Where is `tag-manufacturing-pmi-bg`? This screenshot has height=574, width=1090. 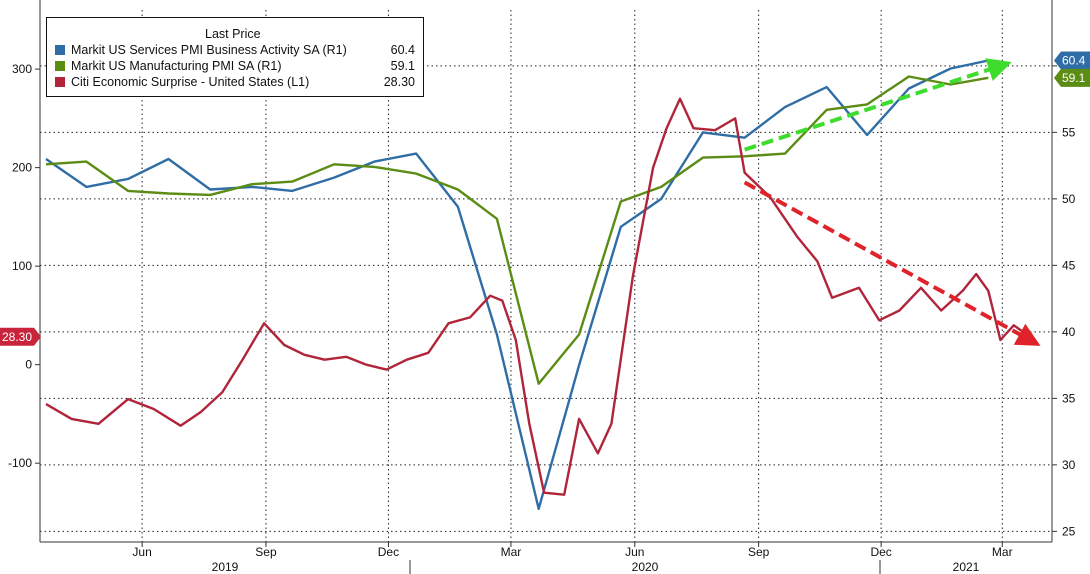 tag-manufacturing-pmi-bg is located at coordinates (1072, 77).